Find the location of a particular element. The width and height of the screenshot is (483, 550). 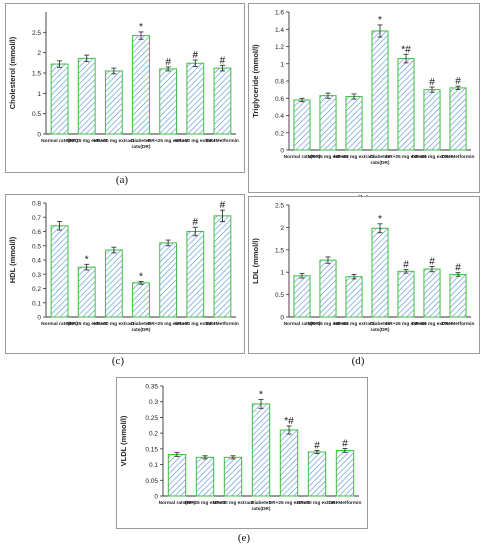

chart-d-category-label: Normal rats(NR) is located at coordinates (302, 324).